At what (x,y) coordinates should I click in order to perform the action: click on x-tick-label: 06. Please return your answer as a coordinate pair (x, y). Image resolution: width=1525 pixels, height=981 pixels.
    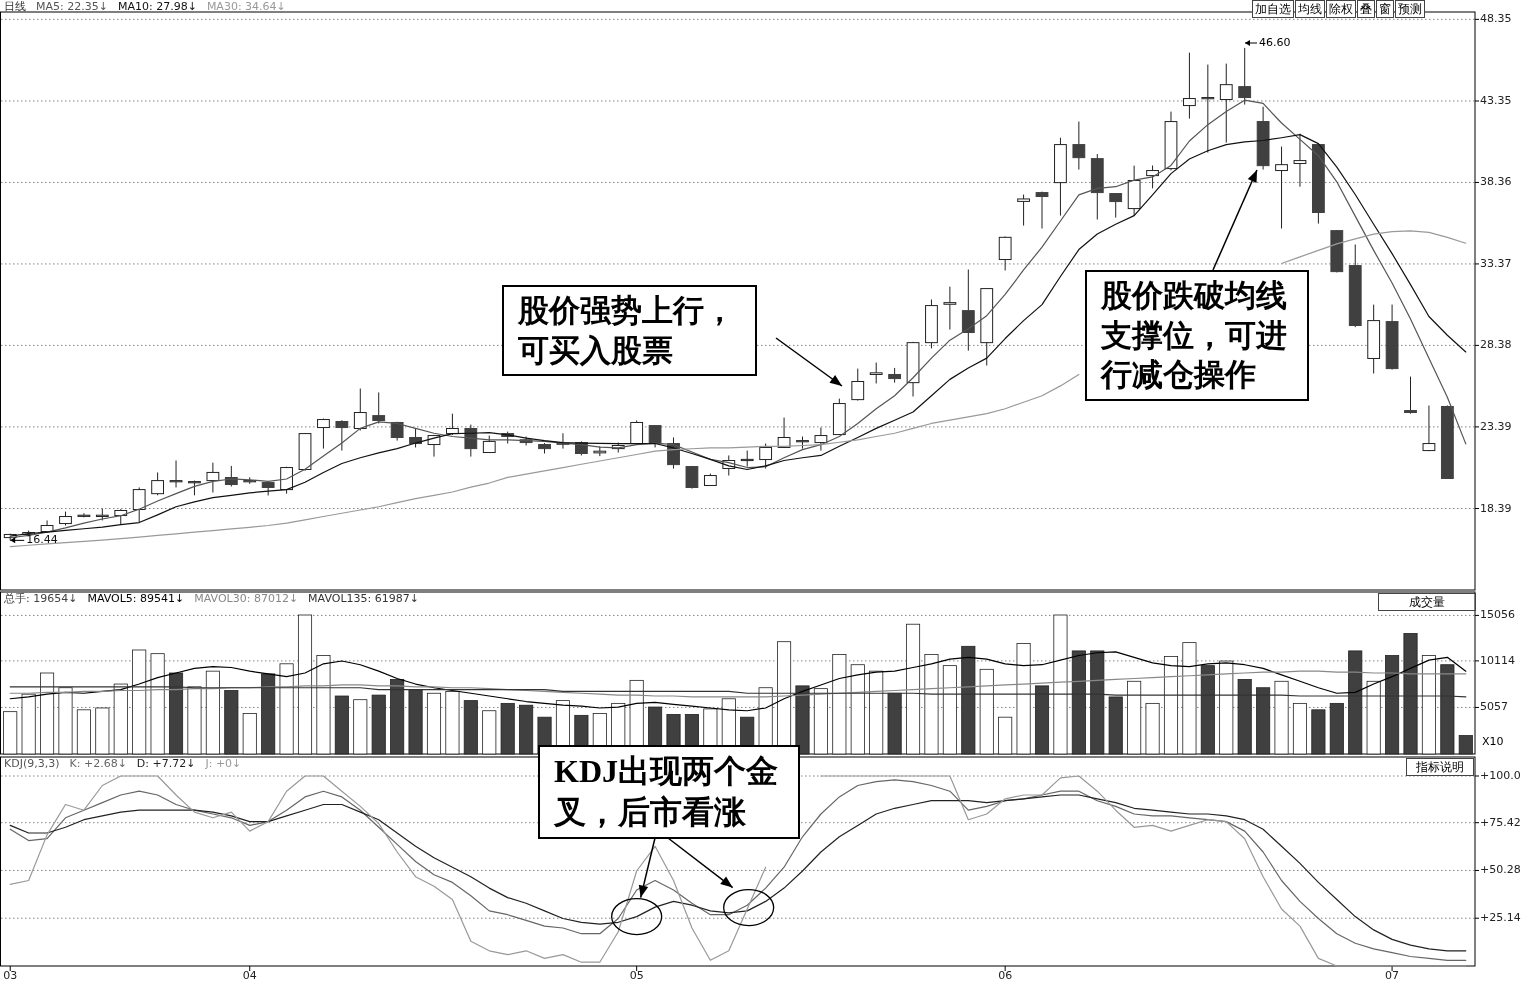
    Looking at the image, I should click on (1005, 975).